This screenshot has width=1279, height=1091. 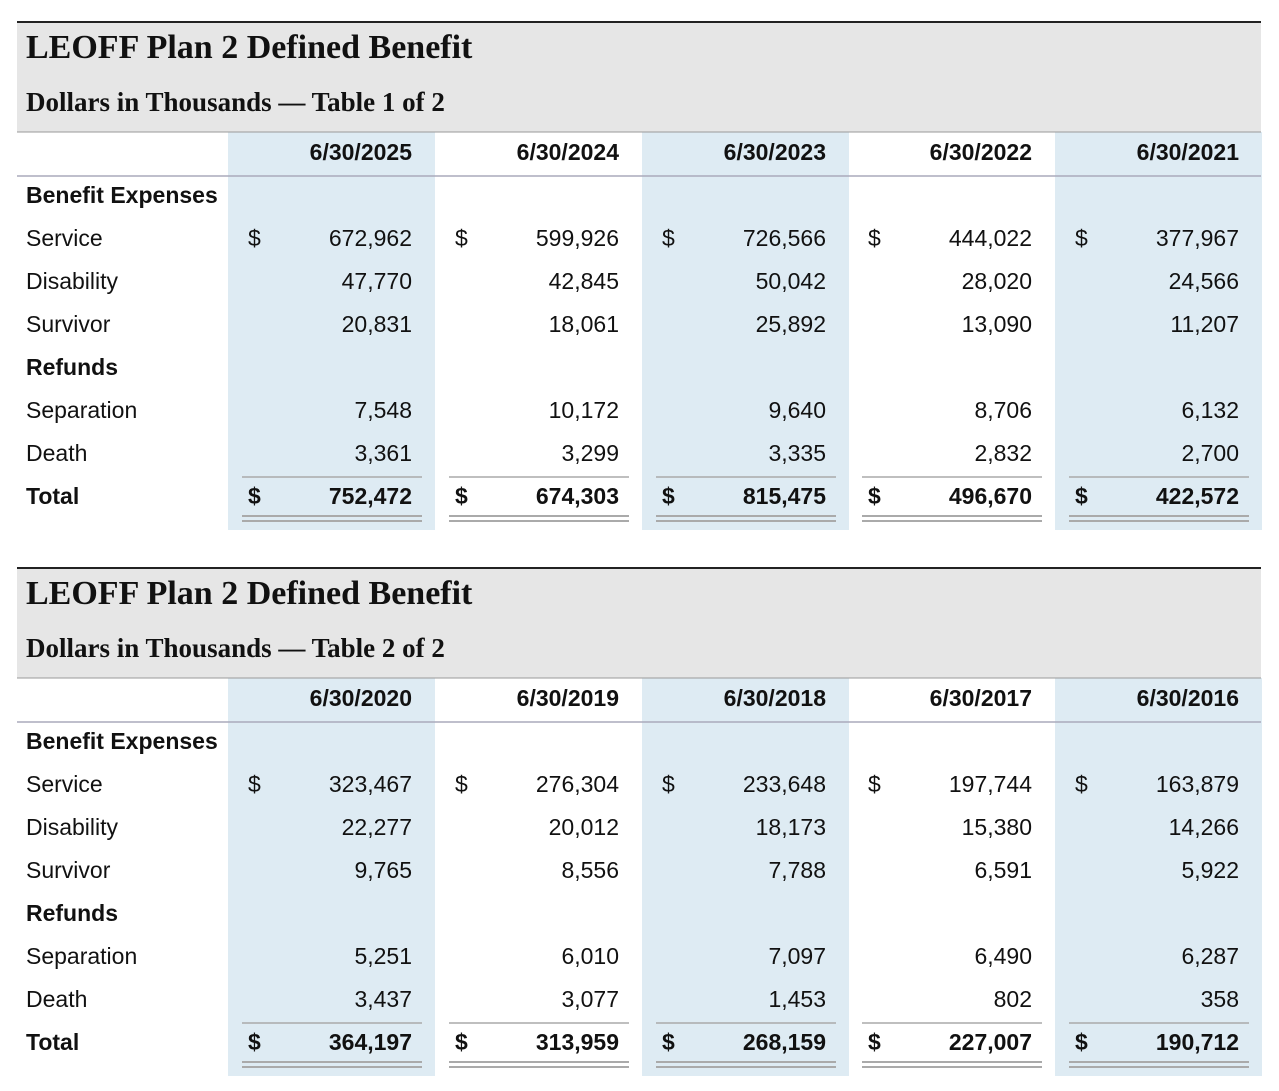 What do you see at coordinates (370, 784) in the screenshot?
I see `cell-value: 323,467` at bounding box center [370, 784].